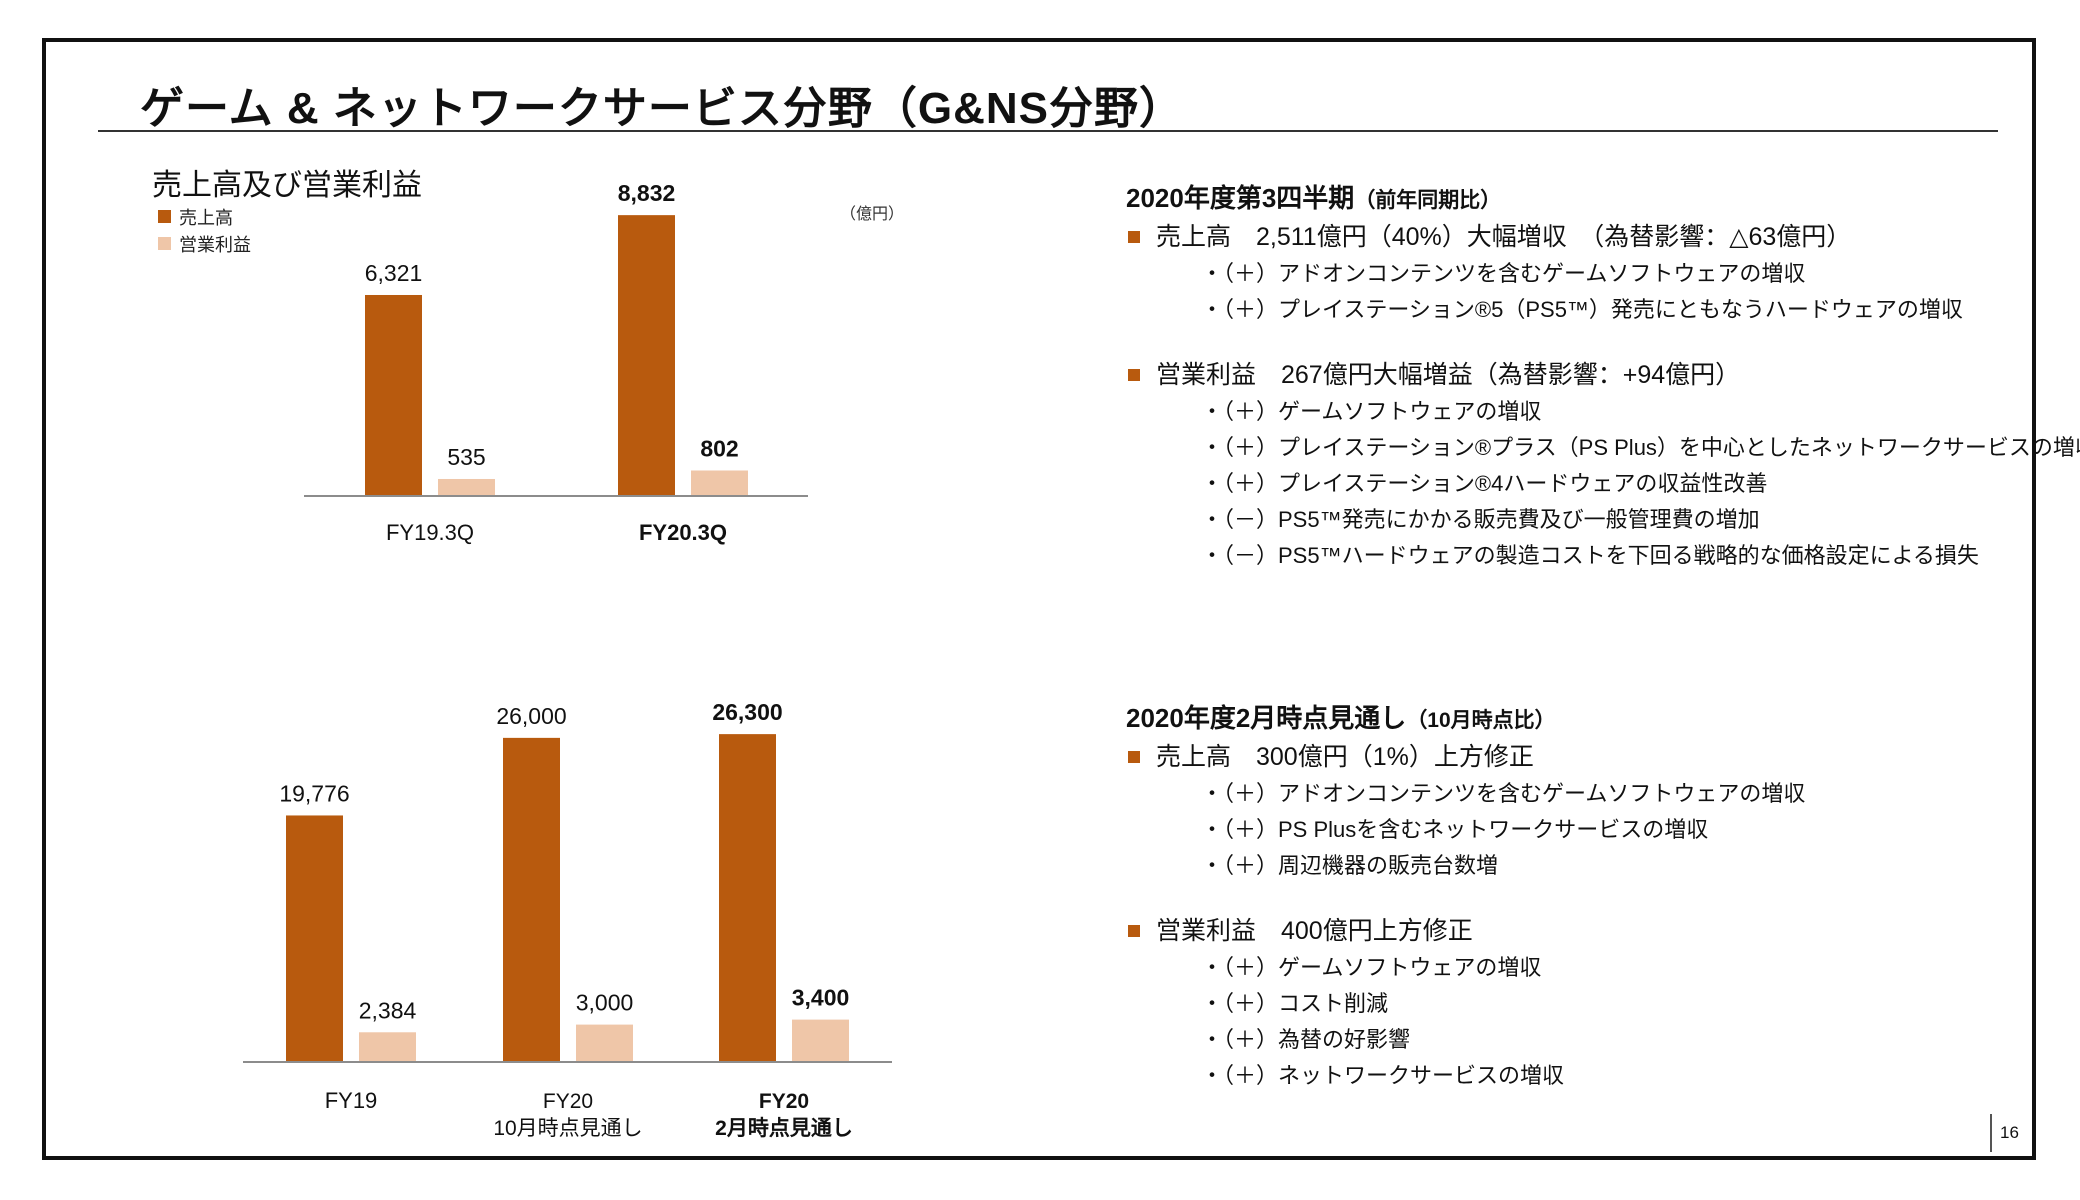 This screenshot has width=2080, height=1200. Describe the element at coordinates (466, 457) in the screenshot. I see `data-label-op-0: 535` at that location.